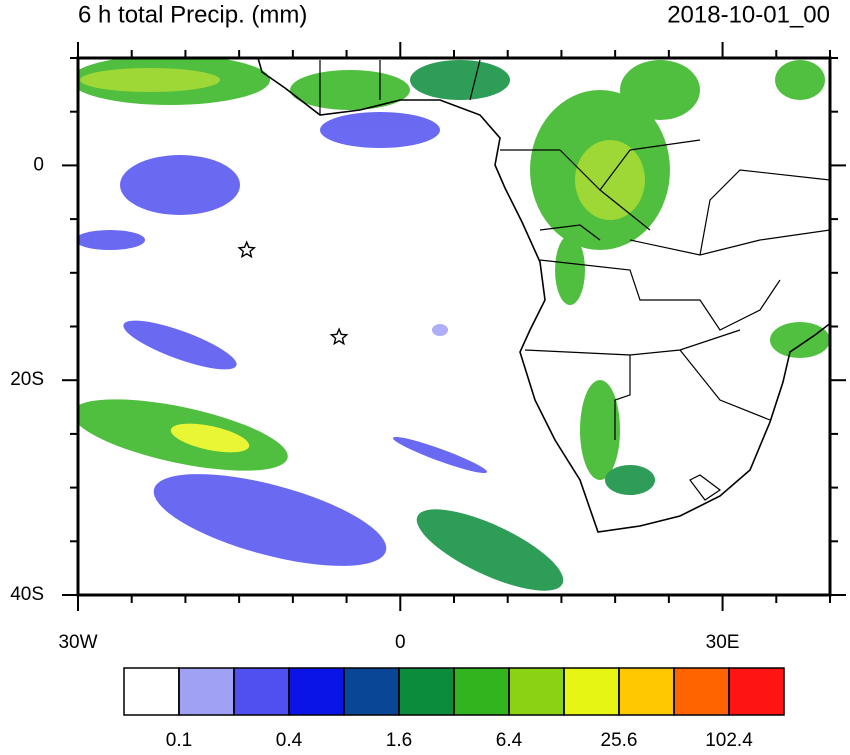  What do you see at coordinates (192, 14) in the screenshot?
I see `chart-title: 6 h total Precip. (mm)` at bounding box center [192, 14].